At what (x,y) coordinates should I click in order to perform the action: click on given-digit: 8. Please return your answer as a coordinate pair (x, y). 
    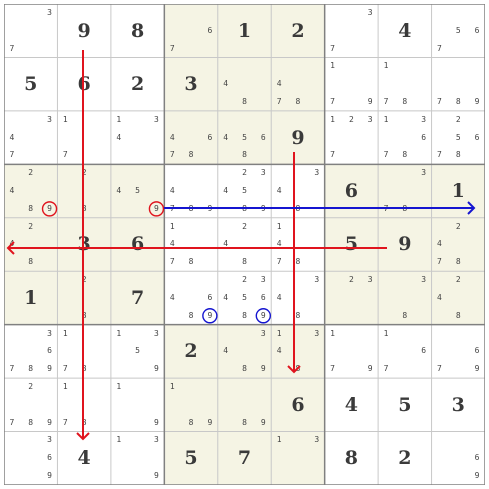
    Looking at the image, I should click on (137, 30).